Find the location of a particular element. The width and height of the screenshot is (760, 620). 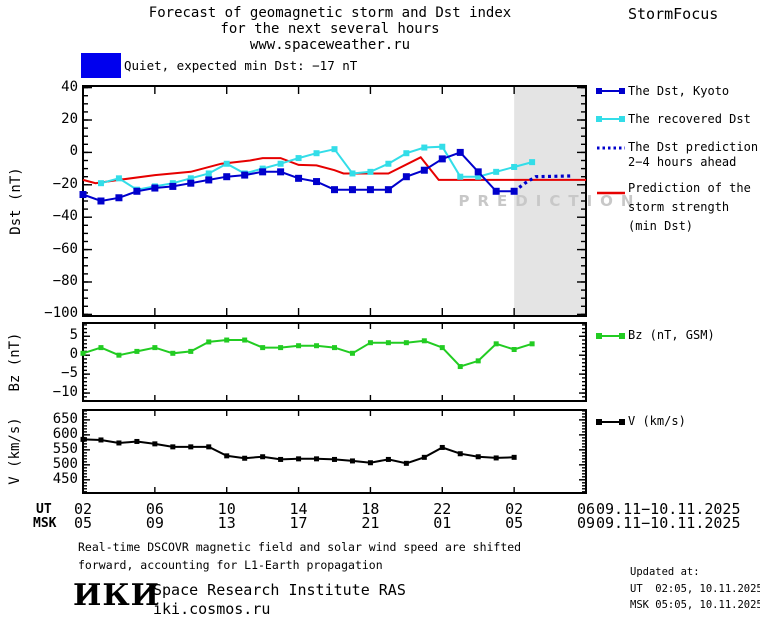

y-tick-label: 600 is located at coordinates (65, 433).